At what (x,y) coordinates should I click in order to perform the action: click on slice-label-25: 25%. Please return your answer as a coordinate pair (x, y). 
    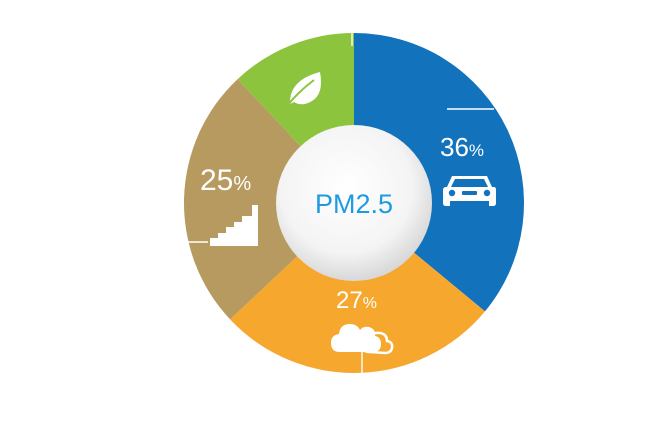
    Looking at the image, I should click on (225, 180).